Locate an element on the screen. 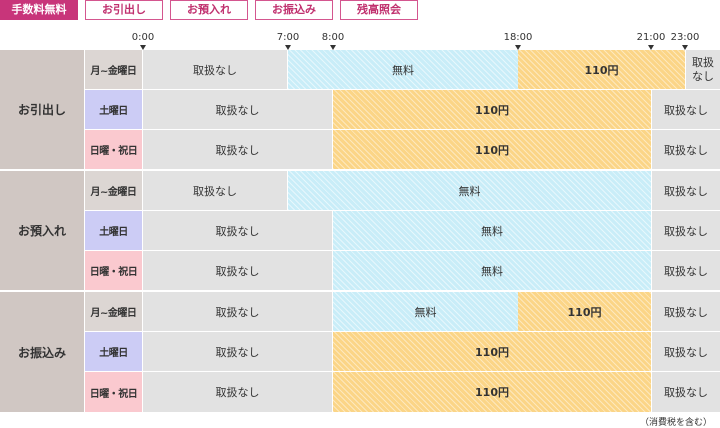  tab-transfer: お振込み is located at coordinates (294, 10).